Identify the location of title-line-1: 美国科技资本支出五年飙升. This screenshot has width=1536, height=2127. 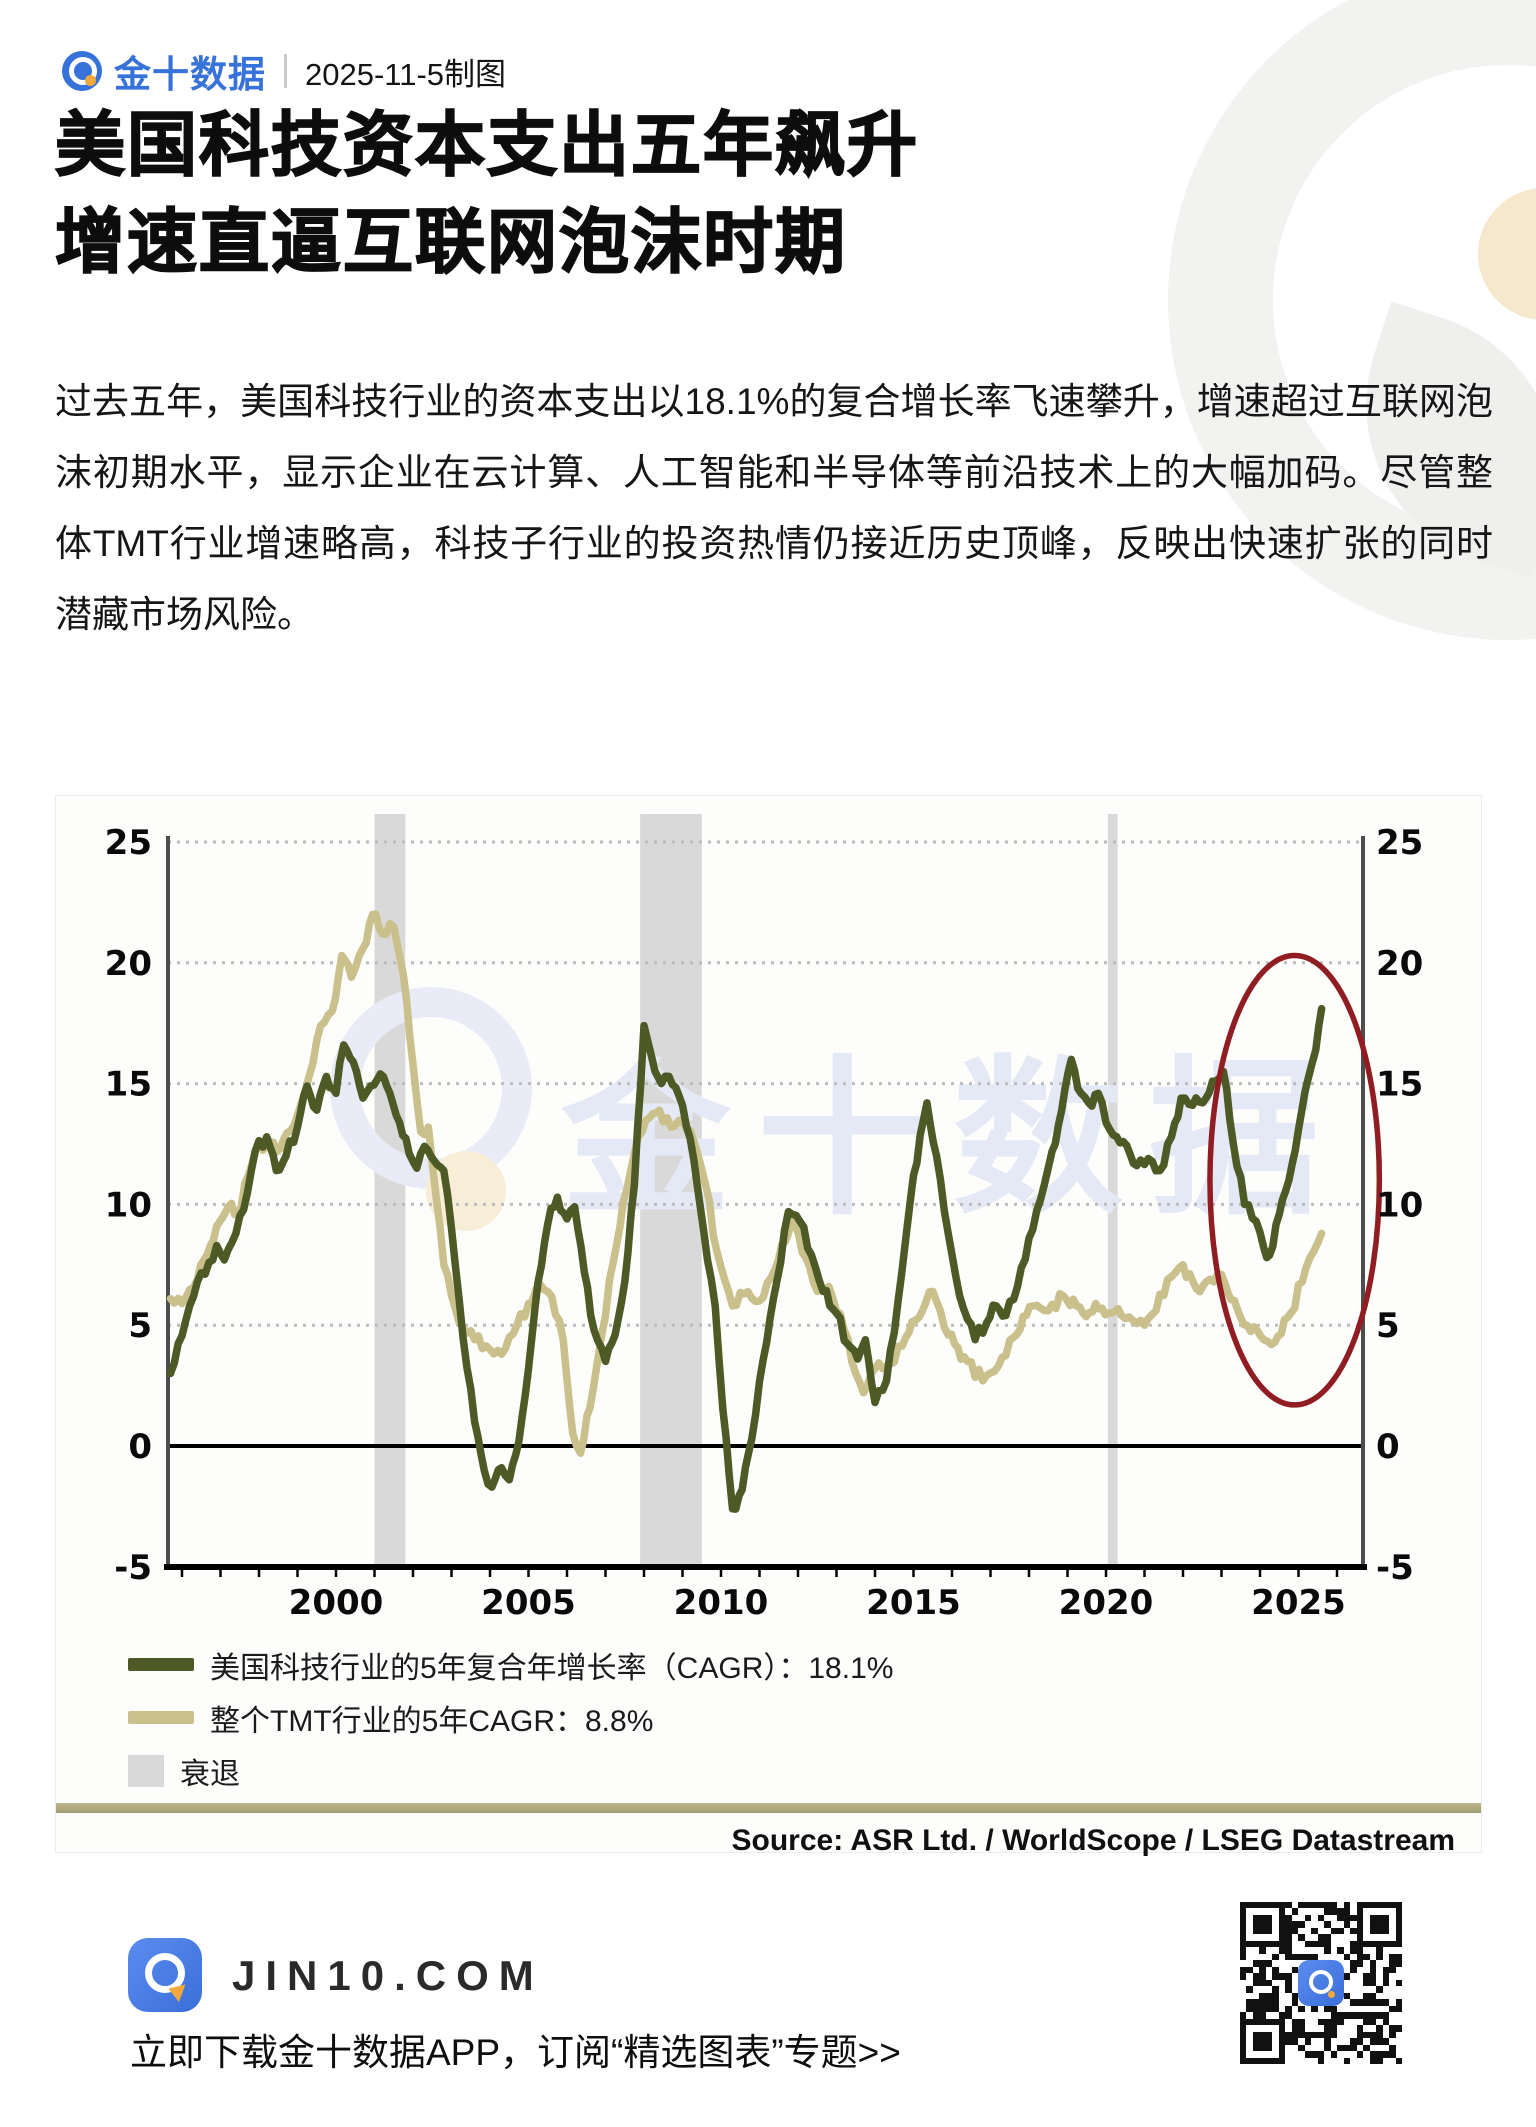
(486, 146).